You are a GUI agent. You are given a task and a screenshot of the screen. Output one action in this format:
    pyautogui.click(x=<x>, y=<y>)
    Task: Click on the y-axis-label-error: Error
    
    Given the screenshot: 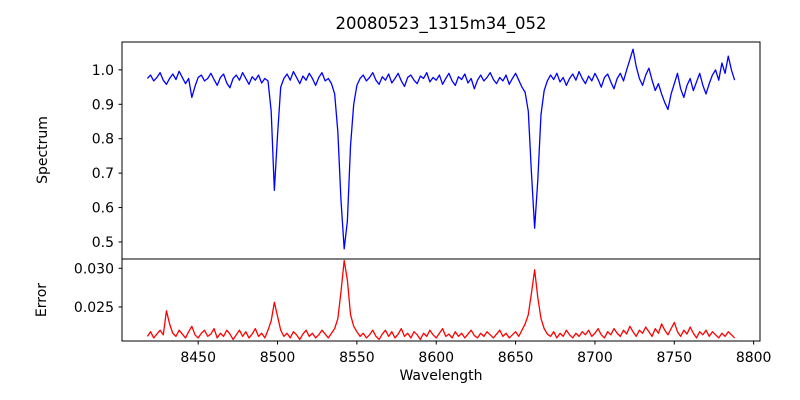 What is the action you would take?
    pyautogui.click(x=42, y=300)
    